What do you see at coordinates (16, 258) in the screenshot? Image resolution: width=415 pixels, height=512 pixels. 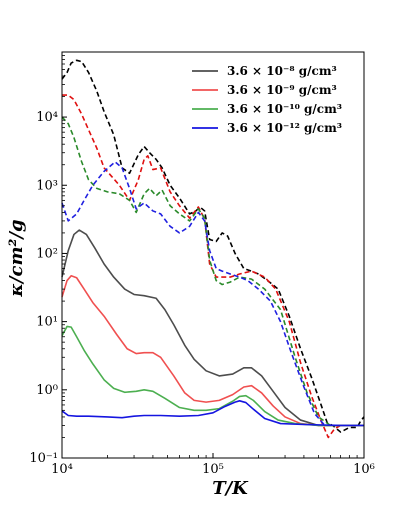 I see `y-axis-title: κ/cm²/g` at bounding box center [16, 258].